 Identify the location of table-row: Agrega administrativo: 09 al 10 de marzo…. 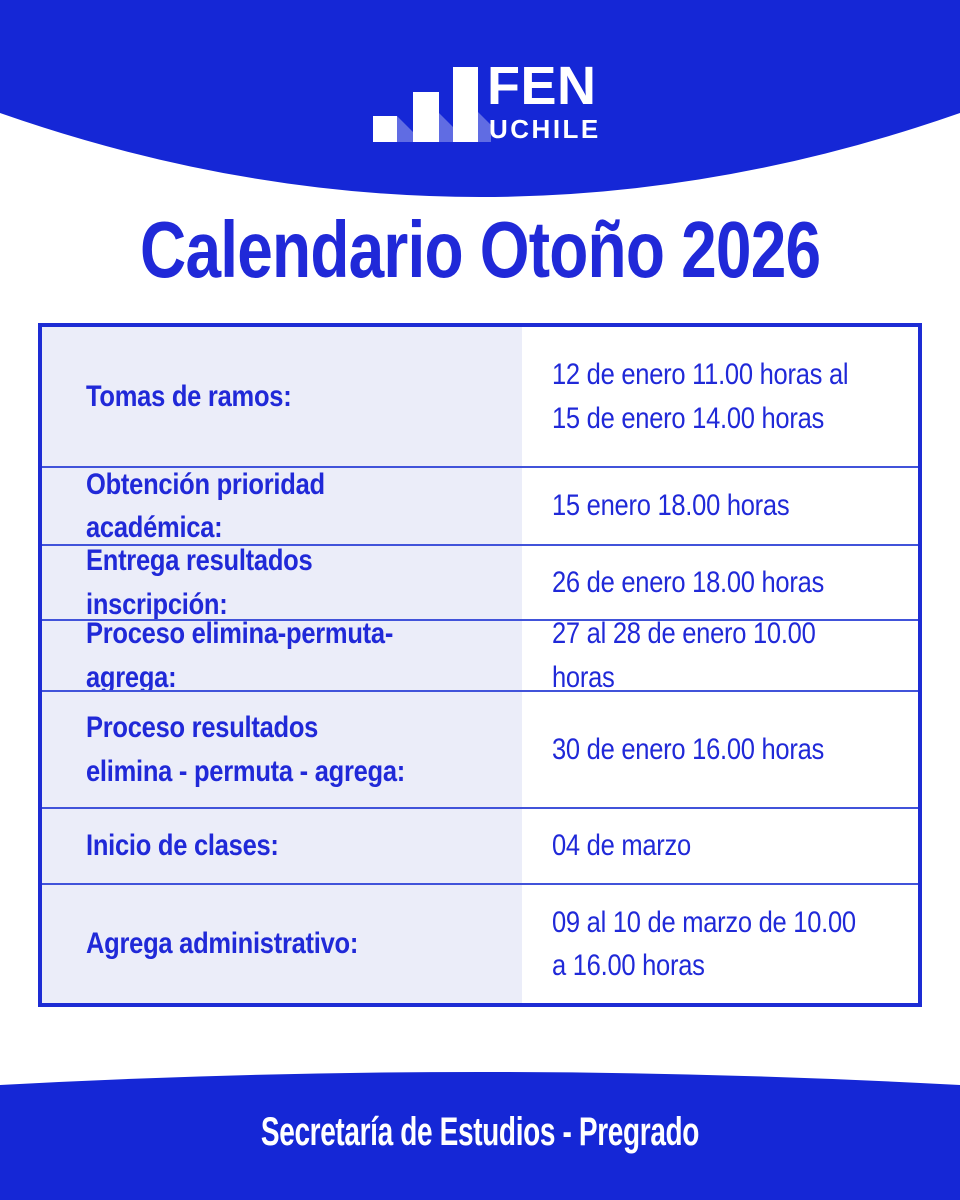
(480, 943).